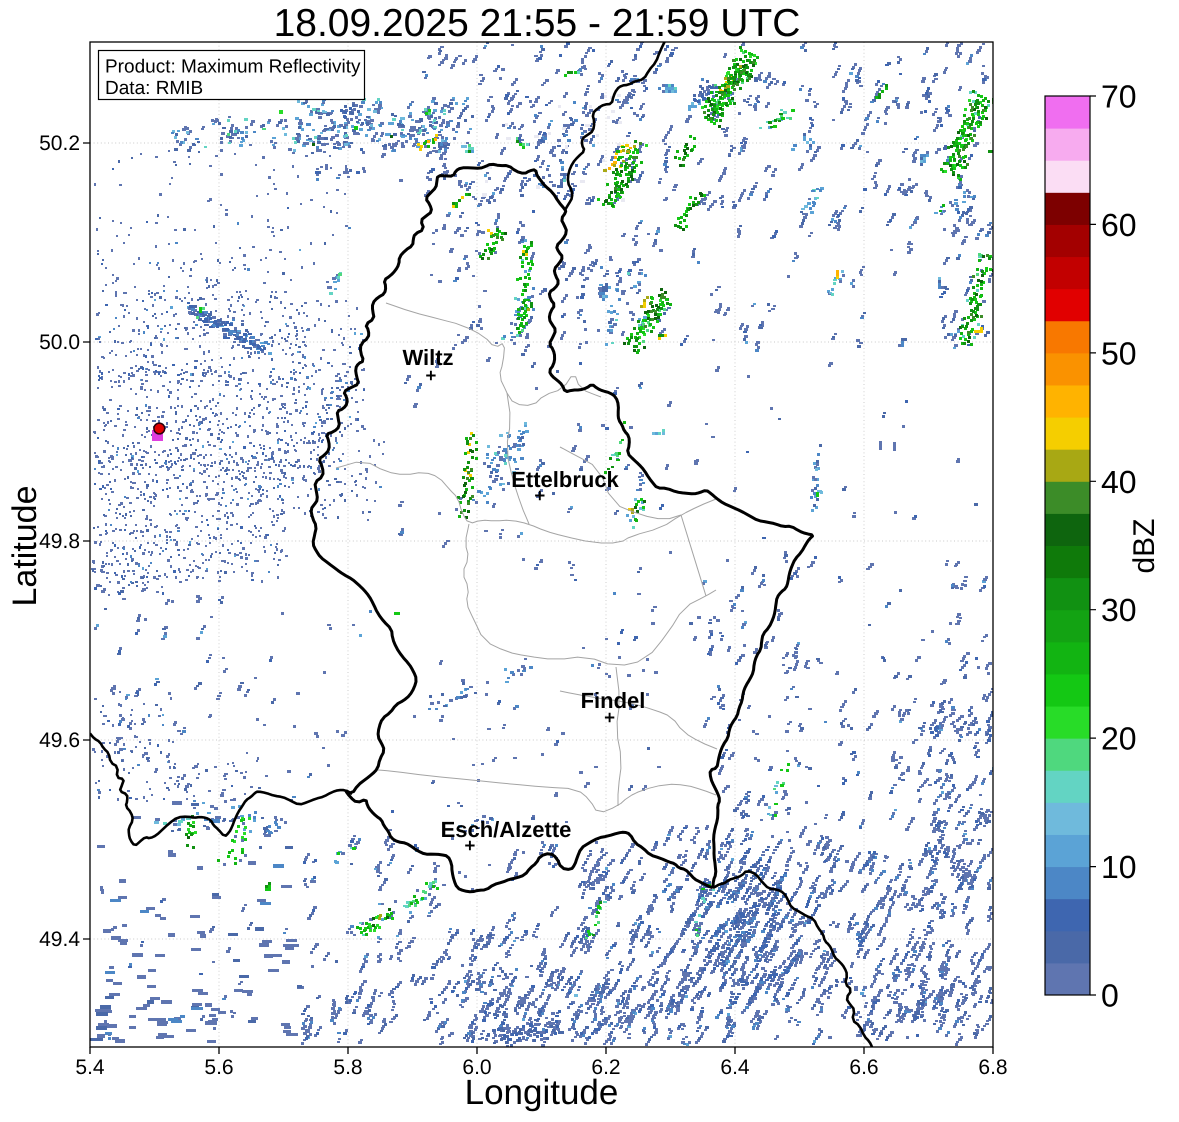 This screenshot has width=1179, height=1122. What do you see at coordinates (427, 357) in the screenshot?
I see `svg-text: Wiltz` at bounding box center [427, 357].